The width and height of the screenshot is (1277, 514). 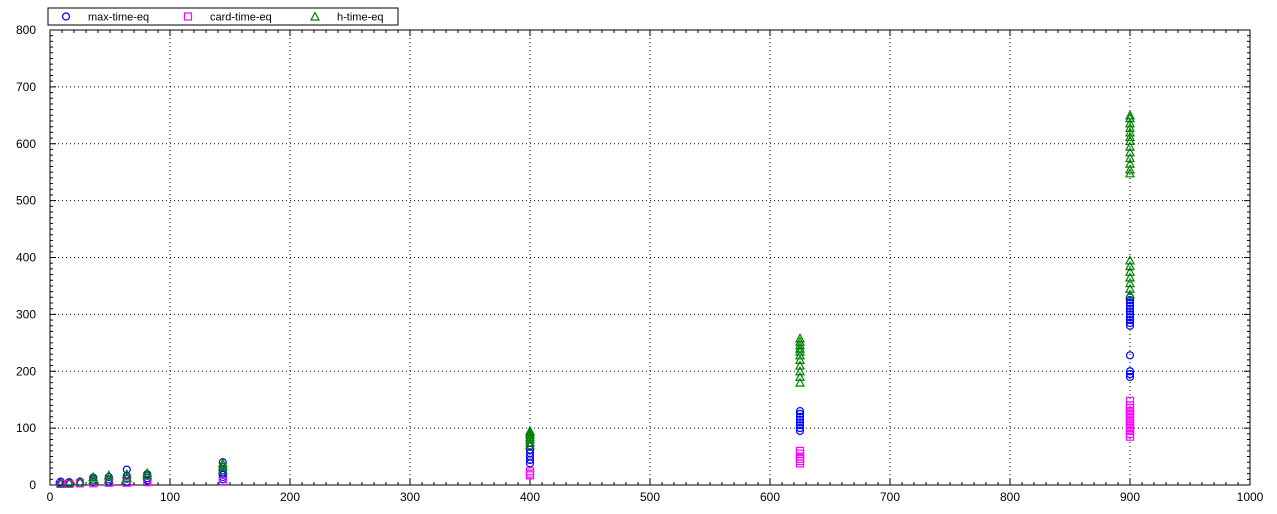 I want to click on legend-marker-card-time-eq, so click(x=188, y=16).